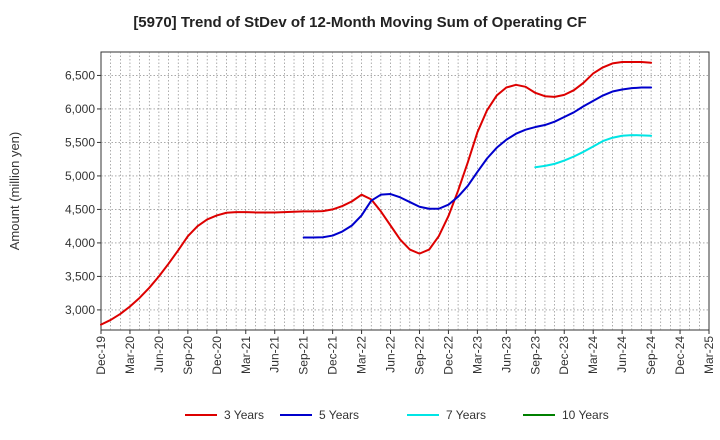 Image resolution: width=720 pixels, height=440 pixels. What do you see at coordinates (564, 355) in the screenshot?
I see `x-tick-label: Dec-23` at bounding box center [564, 355].